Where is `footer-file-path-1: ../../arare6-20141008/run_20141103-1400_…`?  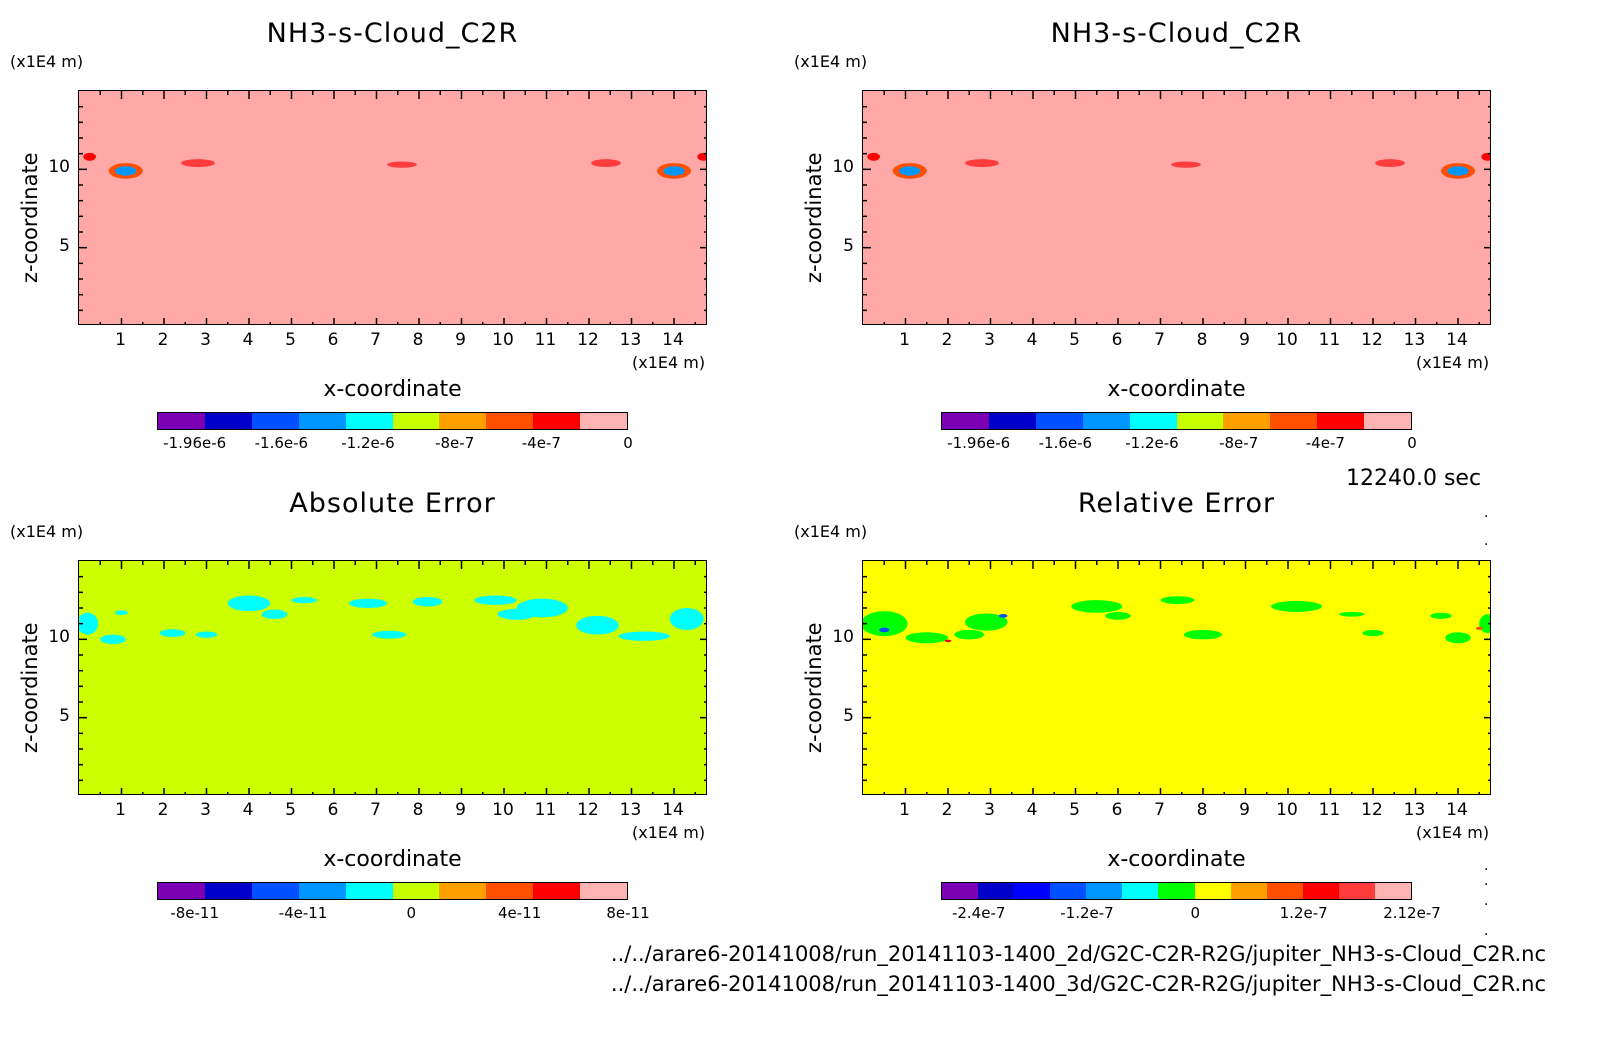
footer-file-path-1: ../../arare6-20141008/run_20141103-1400_… is located at coordinates (1078, 954).